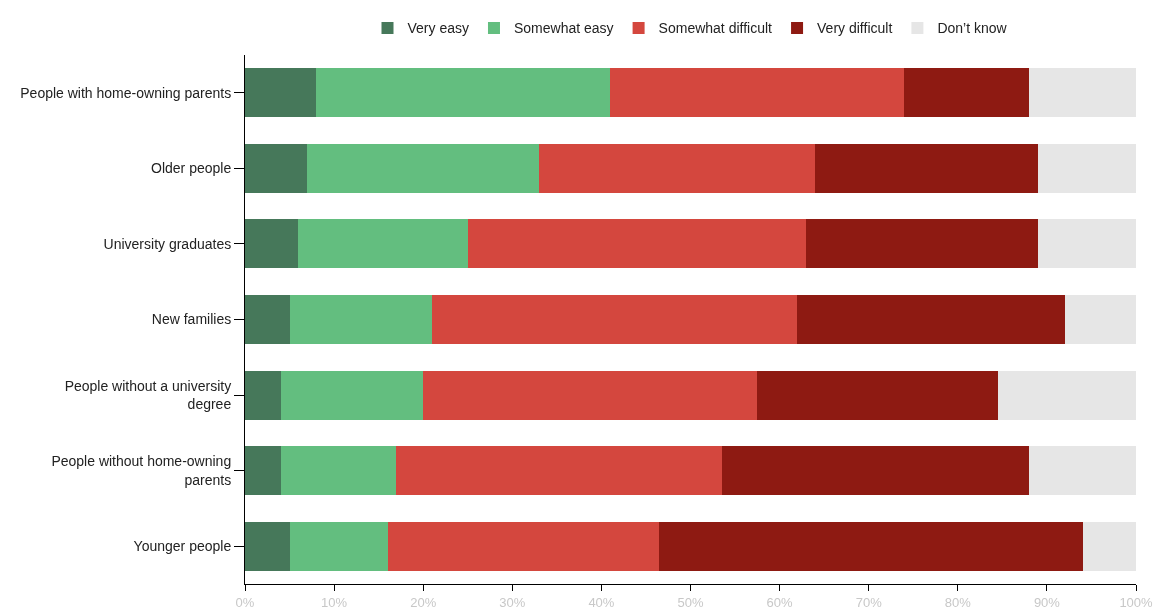 This screenshot has height=614, width=1158. Describe the element at coordinates (855, 28) in the screenshot. I see `legend-label: Very difficult` at that location.